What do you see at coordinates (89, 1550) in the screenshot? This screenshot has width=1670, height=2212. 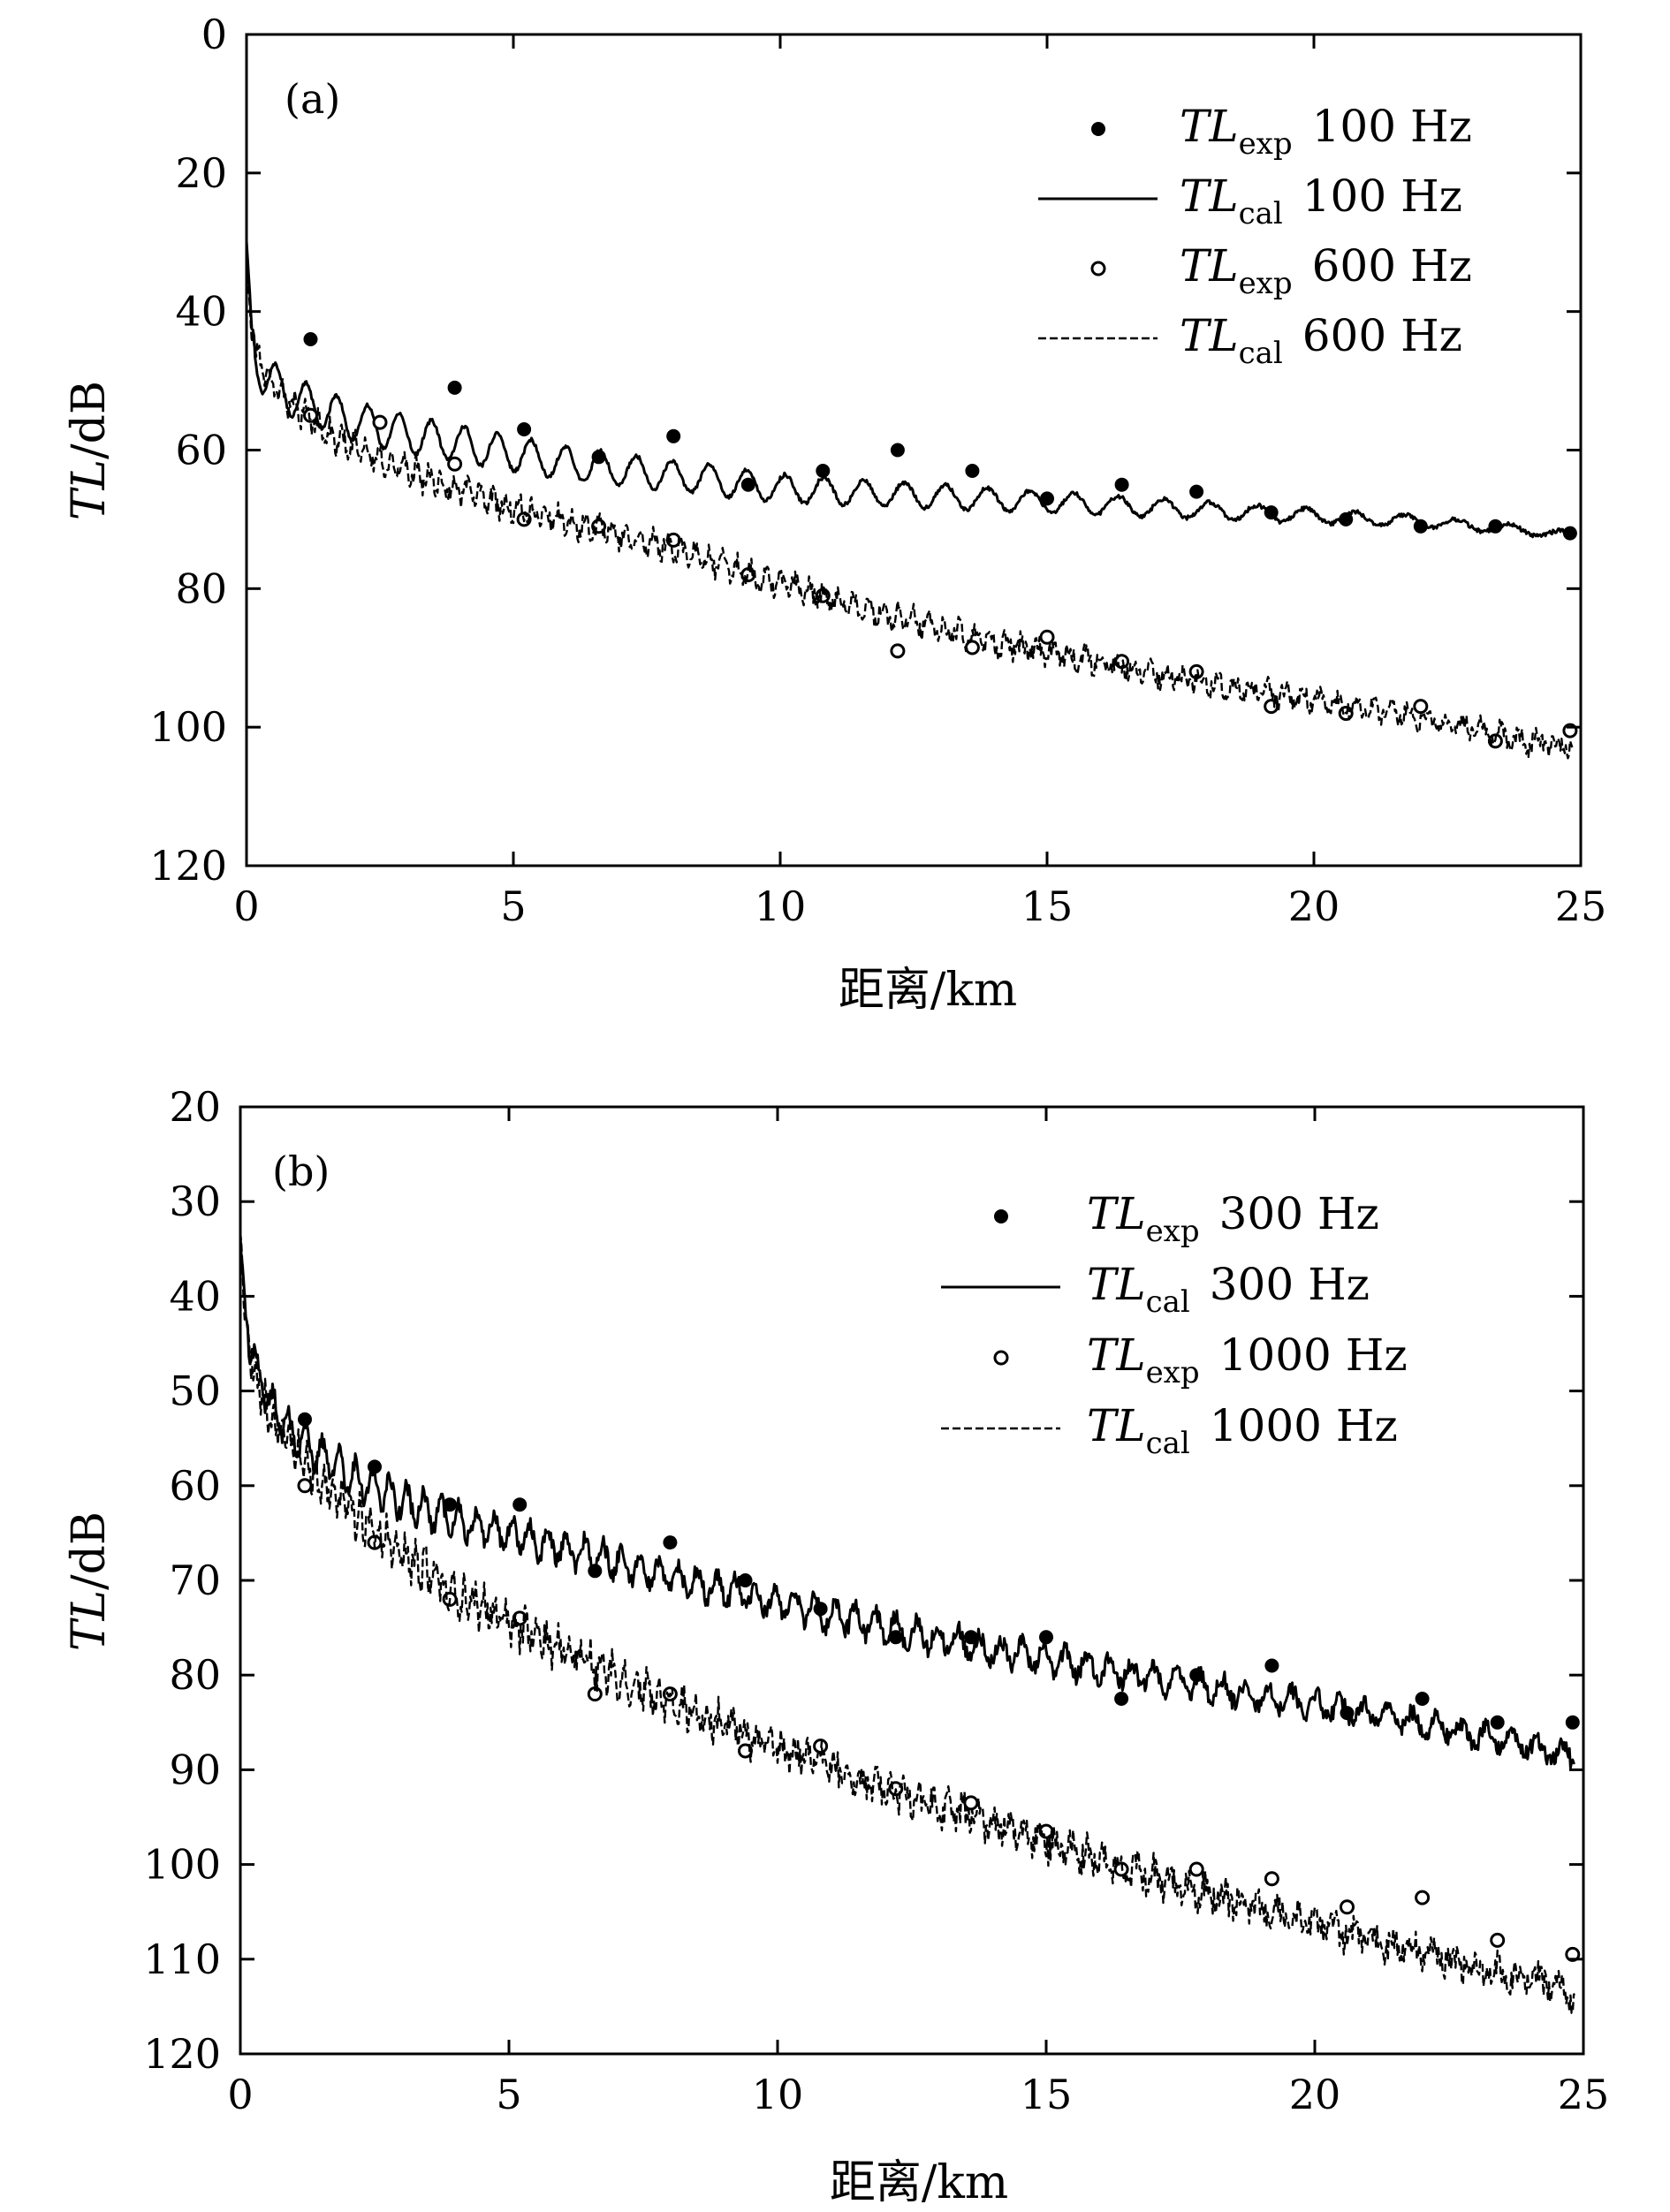 I see `panel-b-ylabel-unit: /dB` at bounding box center [89, 1550].